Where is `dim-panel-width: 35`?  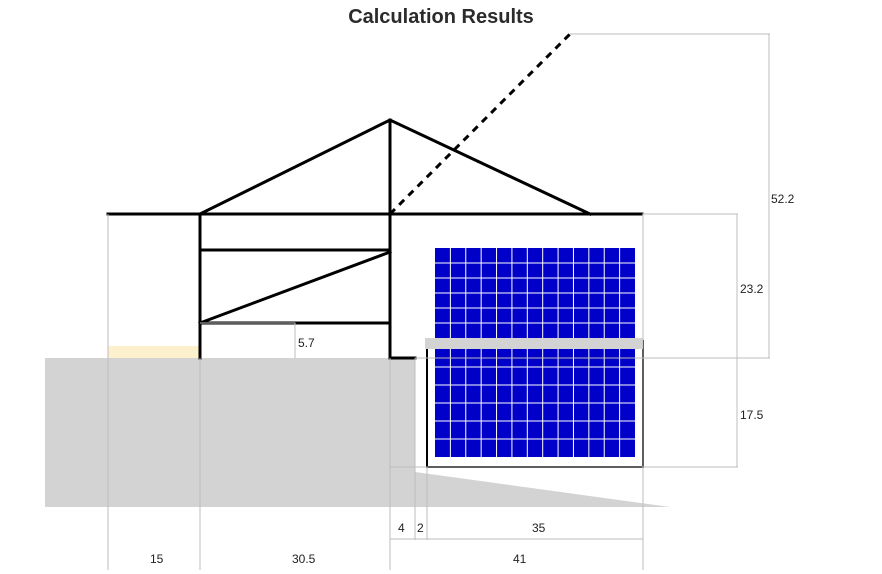
dim-panel-width: 35 is located at coordinates (539, 528).